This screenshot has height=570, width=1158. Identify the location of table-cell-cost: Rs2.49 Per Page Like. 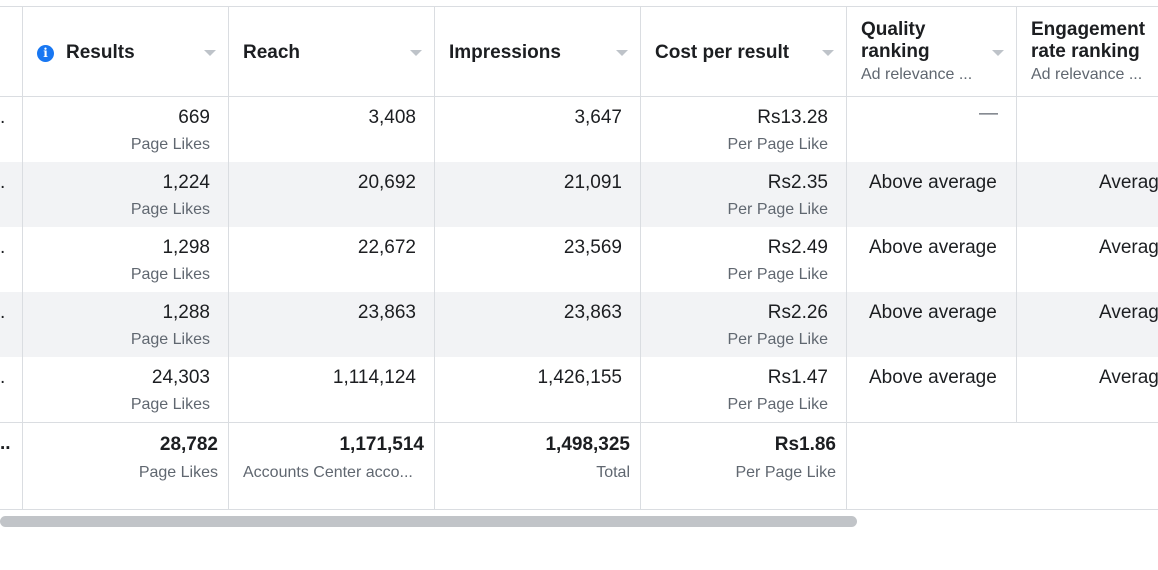
(744, 259).